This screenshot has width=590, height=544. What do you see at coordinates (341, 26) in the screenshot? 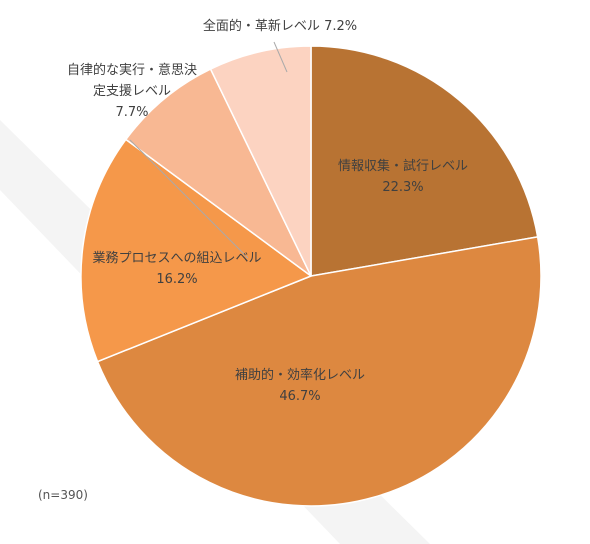
I see `slice-value-full-innovation: 7.2%` at bounding box center [341, 26].